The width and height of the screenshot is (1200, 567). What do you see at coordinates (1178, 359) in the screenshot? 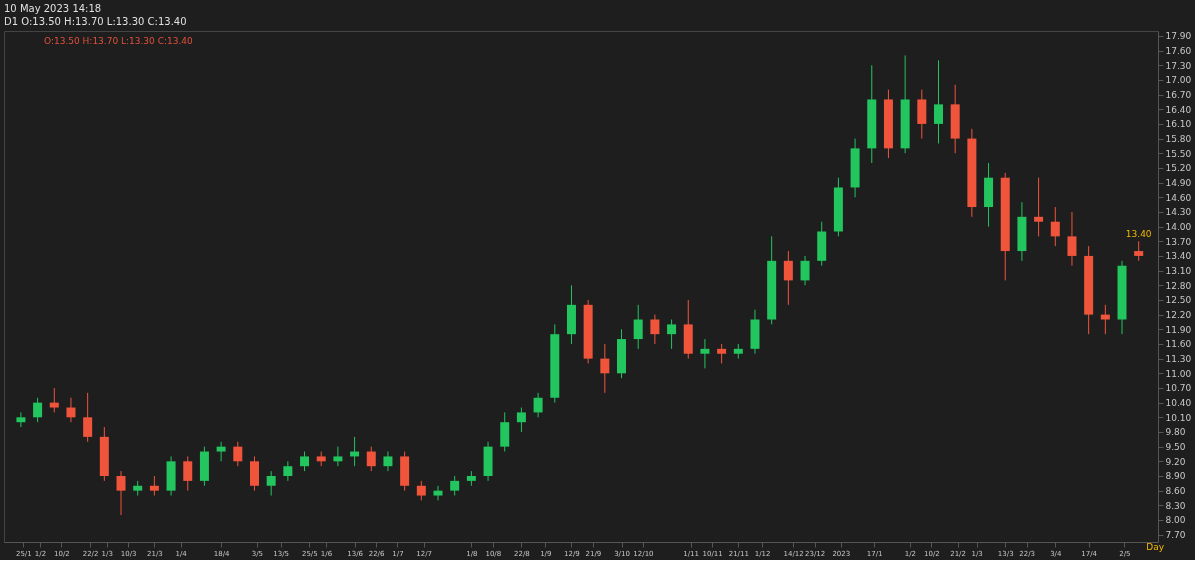
I see `y-tick-label: 11.30` at bounding box center [1178, 359].